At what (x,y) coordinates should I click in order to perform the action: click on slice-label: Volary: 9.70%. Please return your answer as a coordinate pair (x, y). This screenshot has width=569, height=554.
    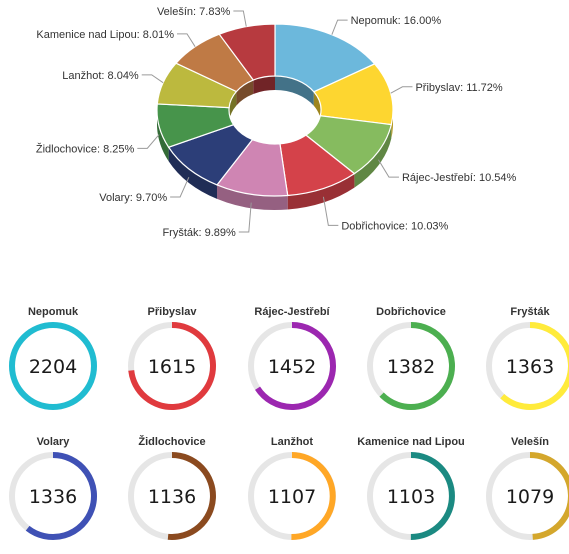
    Looking at the image, I should click on (133, 198).